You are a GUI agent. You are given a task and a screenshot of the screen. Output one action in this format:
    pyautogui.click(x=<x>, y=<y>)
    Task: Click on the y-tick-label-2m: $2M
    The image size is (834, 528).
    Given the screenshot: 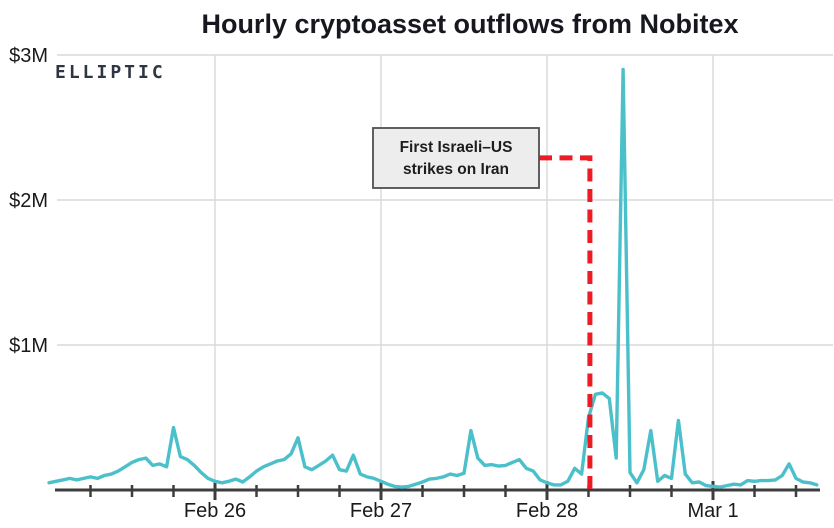 What is the action you would take?
    pyautogui.click(x=28, y=201)
    